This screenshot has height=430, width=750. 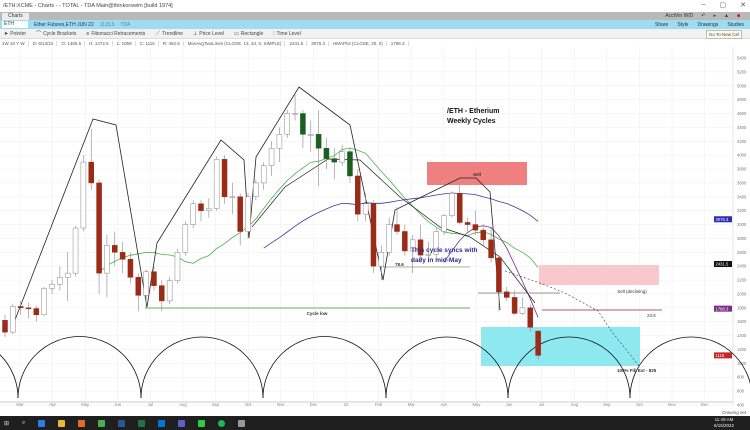 I want to click on studies-button: Studies, so click(x=735, y=24).